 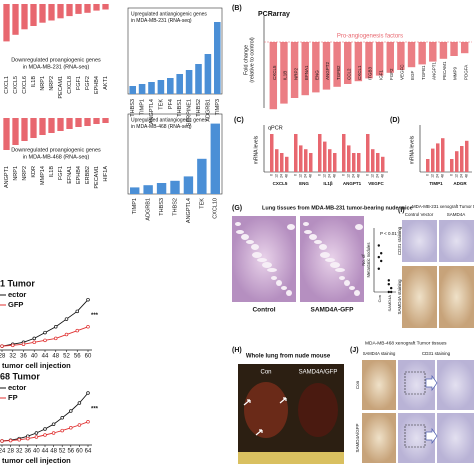 I want to click on legend-label: GFP, so click(x=15, y=304).